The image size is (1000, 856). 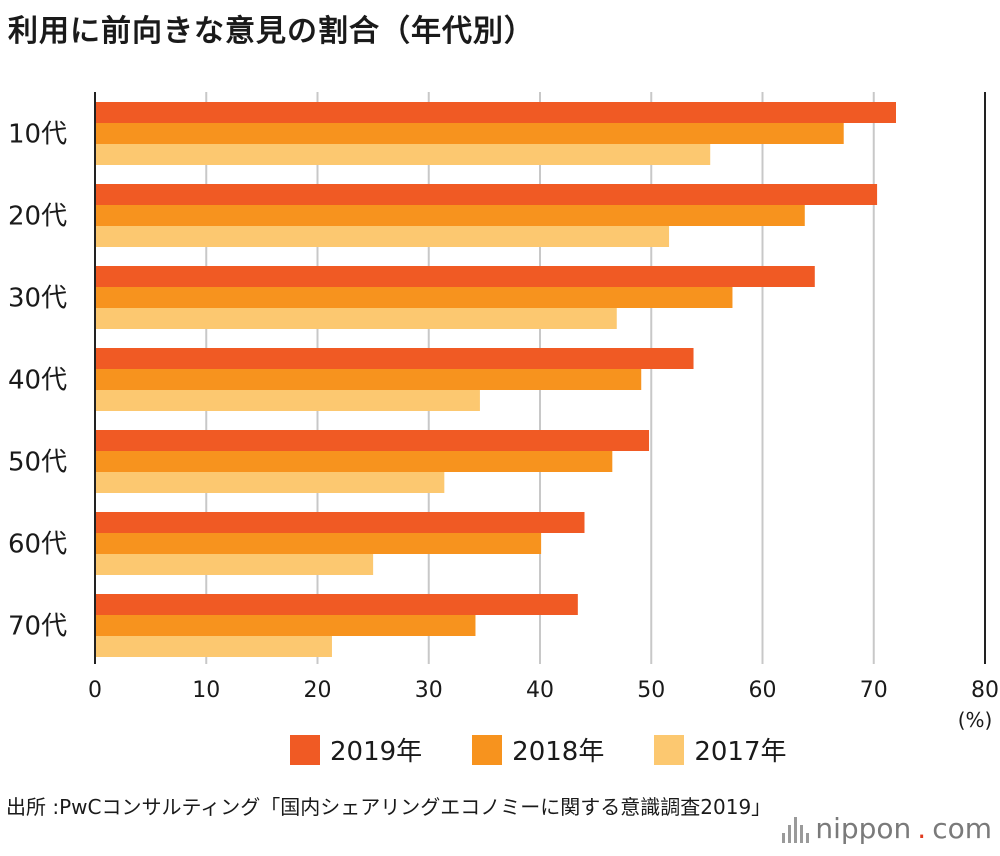 What do you see at coordinates (450, 215) in the screenshot?
I see `bar-2018年-20代` at bounding box center [450, 215].